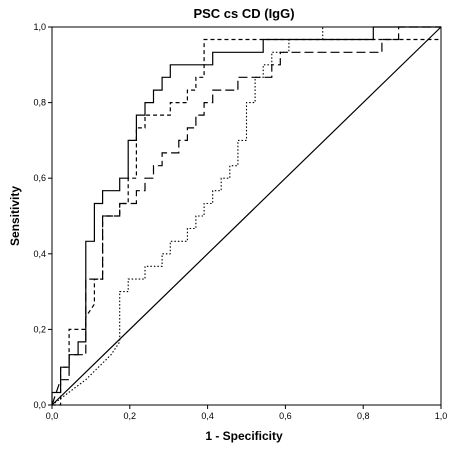 The width and height of the screenshot is (452, 450). What do you see at coordinates (244, 436) in the screenshot?
I see `x-axis-title: 1 - Specificity` at bounding box center [244, 436].